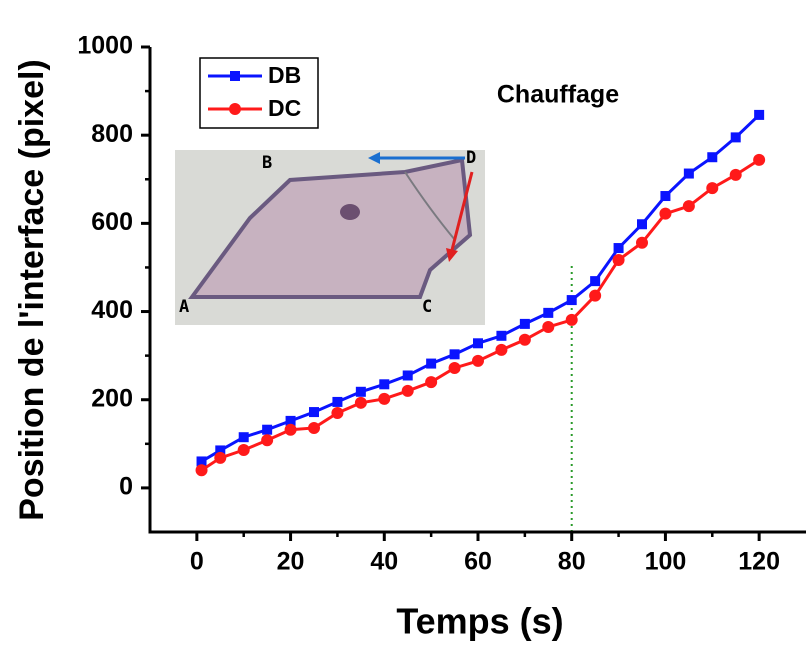  What do you see at coordinates (479, 621) in the screenshot?
I see `x-axis-label: Temps (s)` at bounding box center [479, 621].